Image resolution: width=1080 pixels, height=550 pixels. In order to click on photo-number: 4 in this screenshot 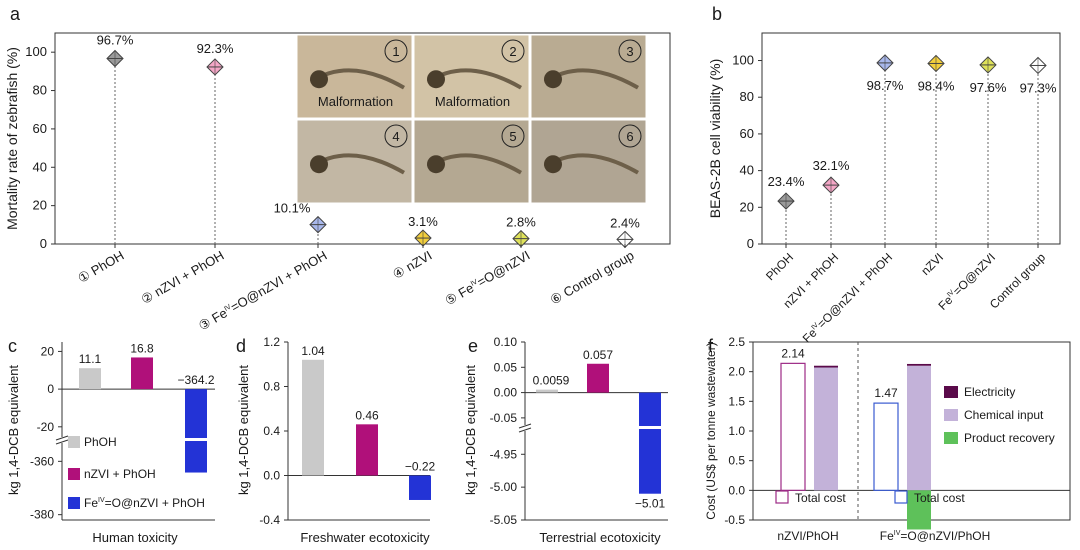, I will do `click(395, 136)`.